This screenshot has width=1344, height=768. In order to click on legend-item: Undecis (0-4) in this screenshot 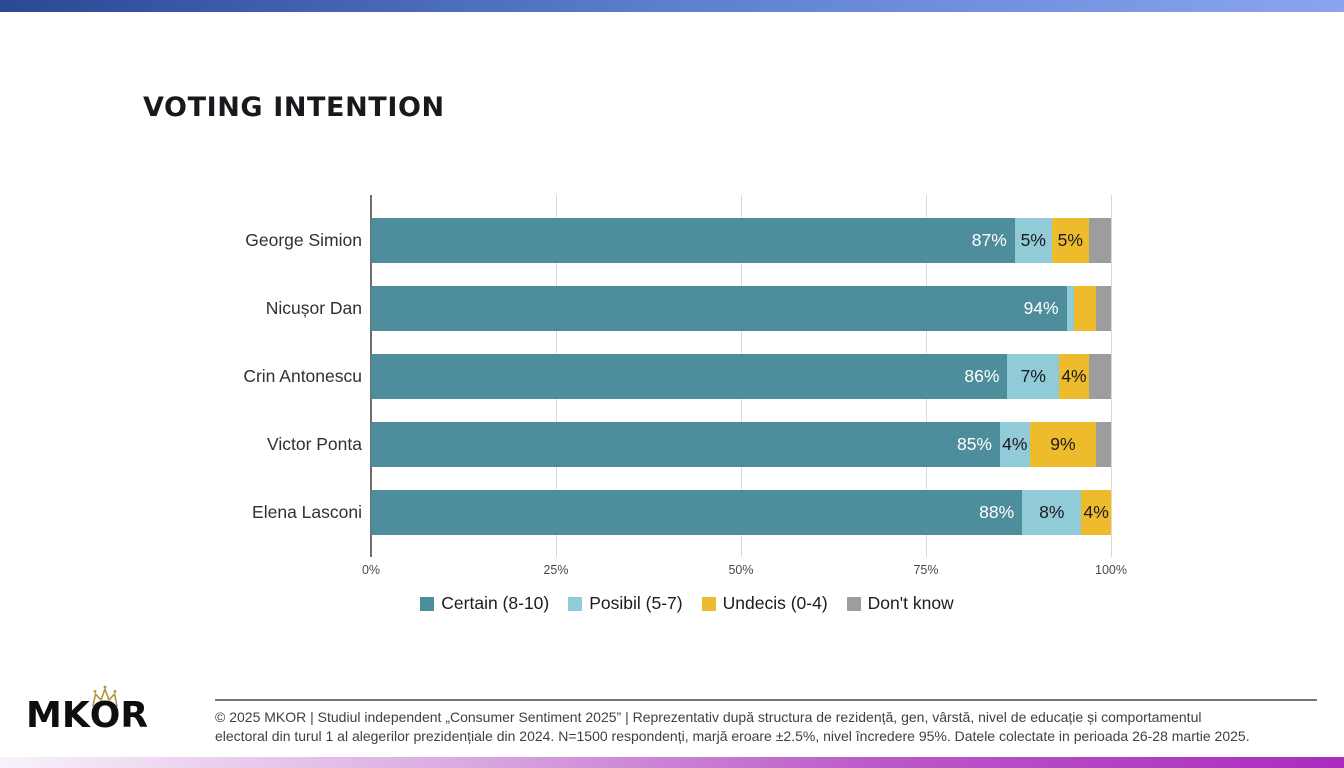, I will do `click(764, 603)`.